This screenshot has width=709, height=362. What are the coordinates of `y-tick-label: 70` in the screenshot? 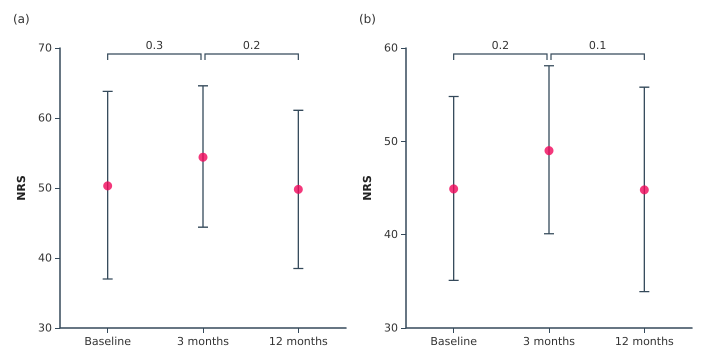 It's located at (45, 48).